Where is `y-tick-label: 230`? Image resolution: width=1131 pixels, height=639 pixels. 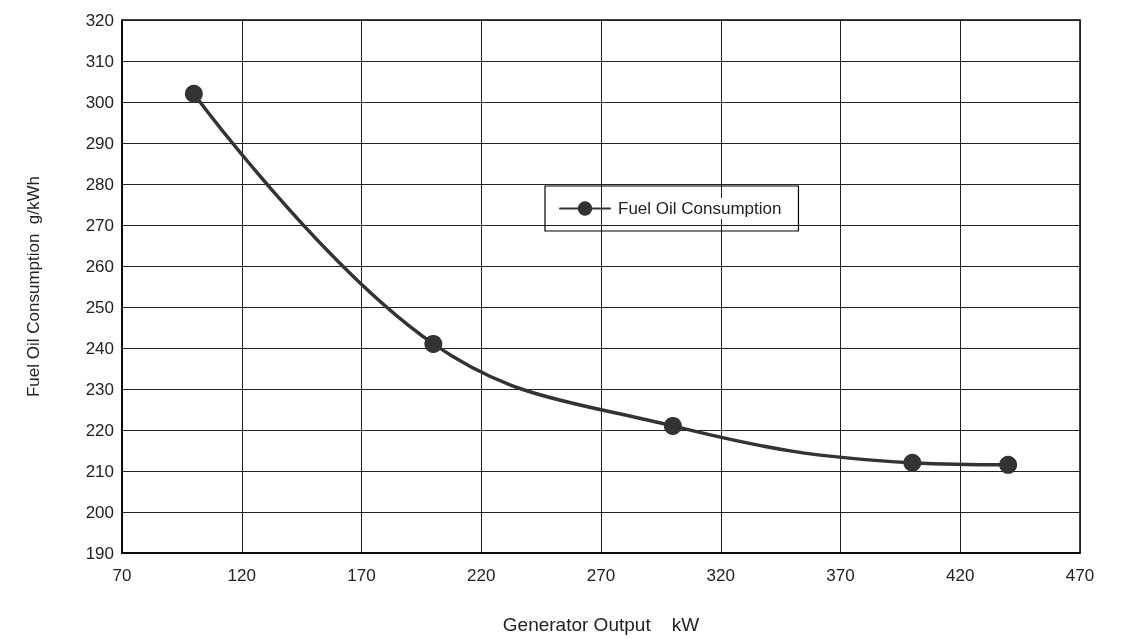 y-tick-label: 230 is located at coordinates (99, 389).